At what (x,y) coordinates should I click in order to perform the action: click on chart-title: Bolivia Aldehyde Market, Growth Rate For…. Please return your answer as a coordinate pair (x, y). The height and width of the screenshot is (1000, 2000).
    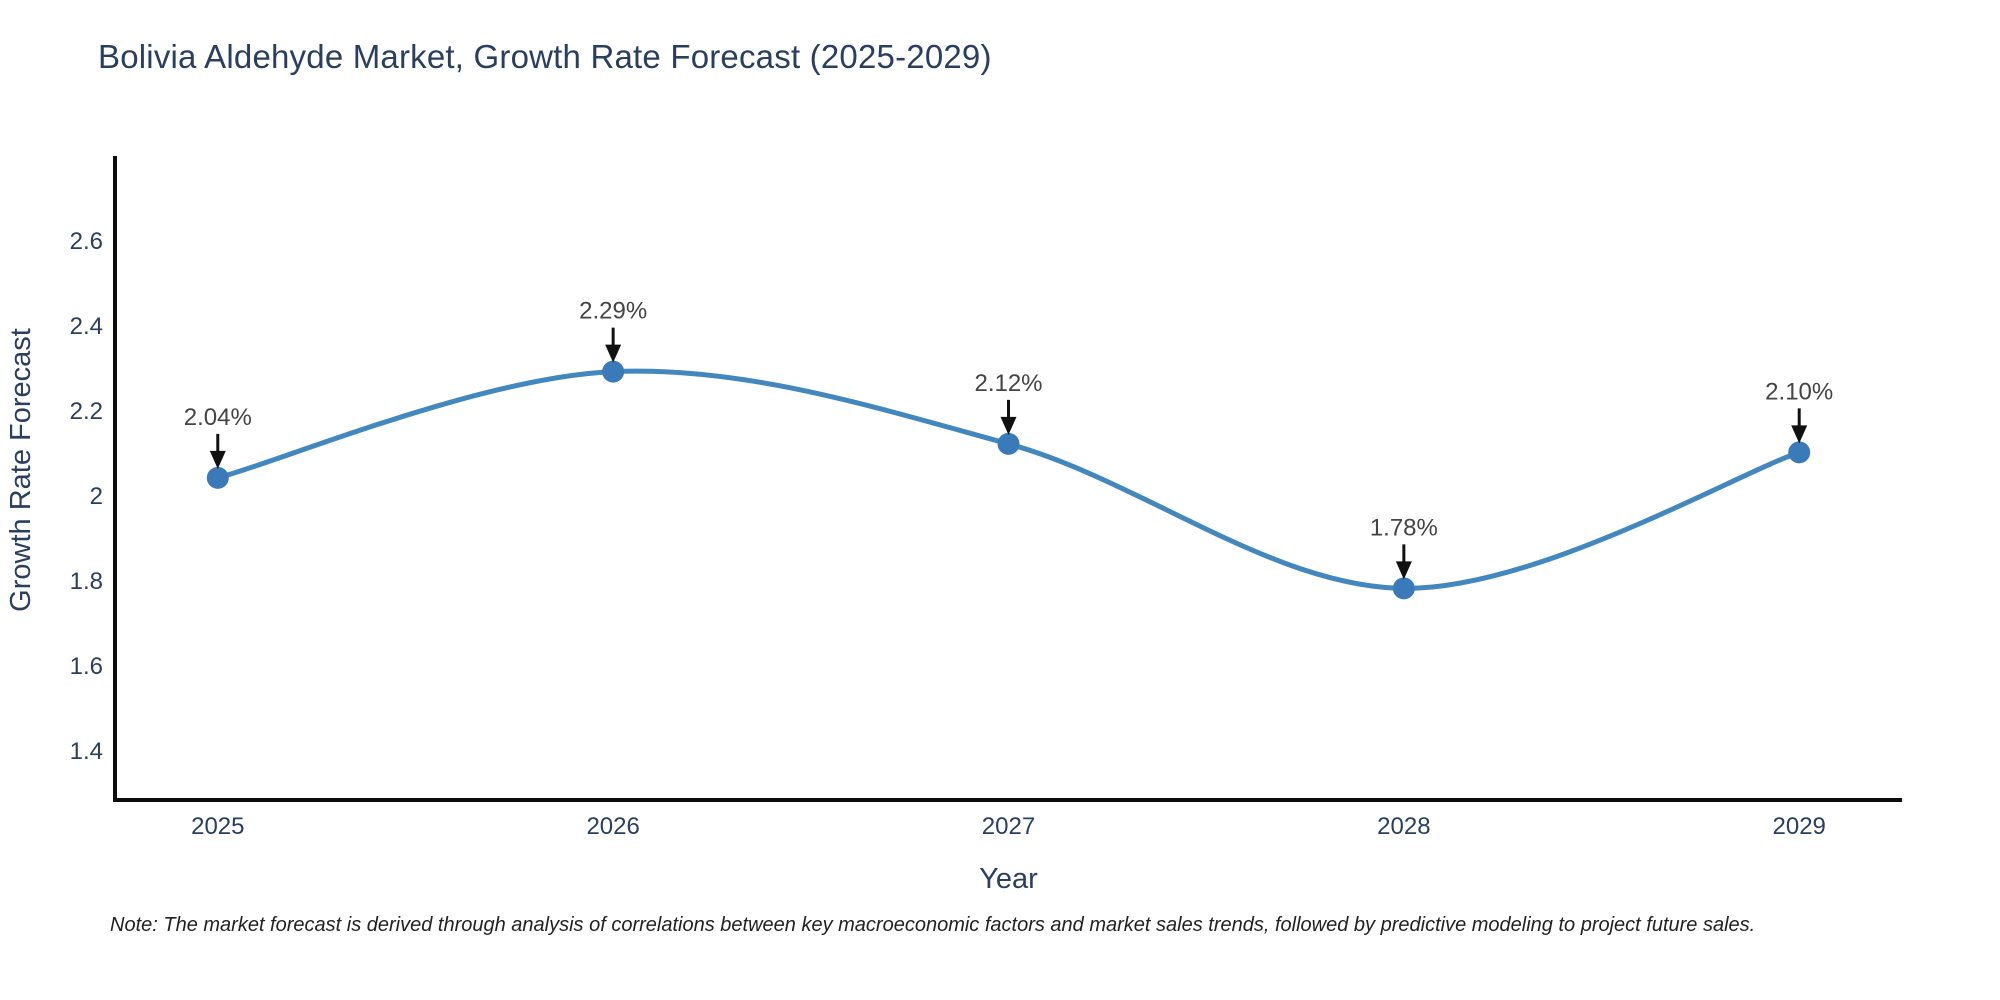
    Looking at the image, I should click on (545, 56).